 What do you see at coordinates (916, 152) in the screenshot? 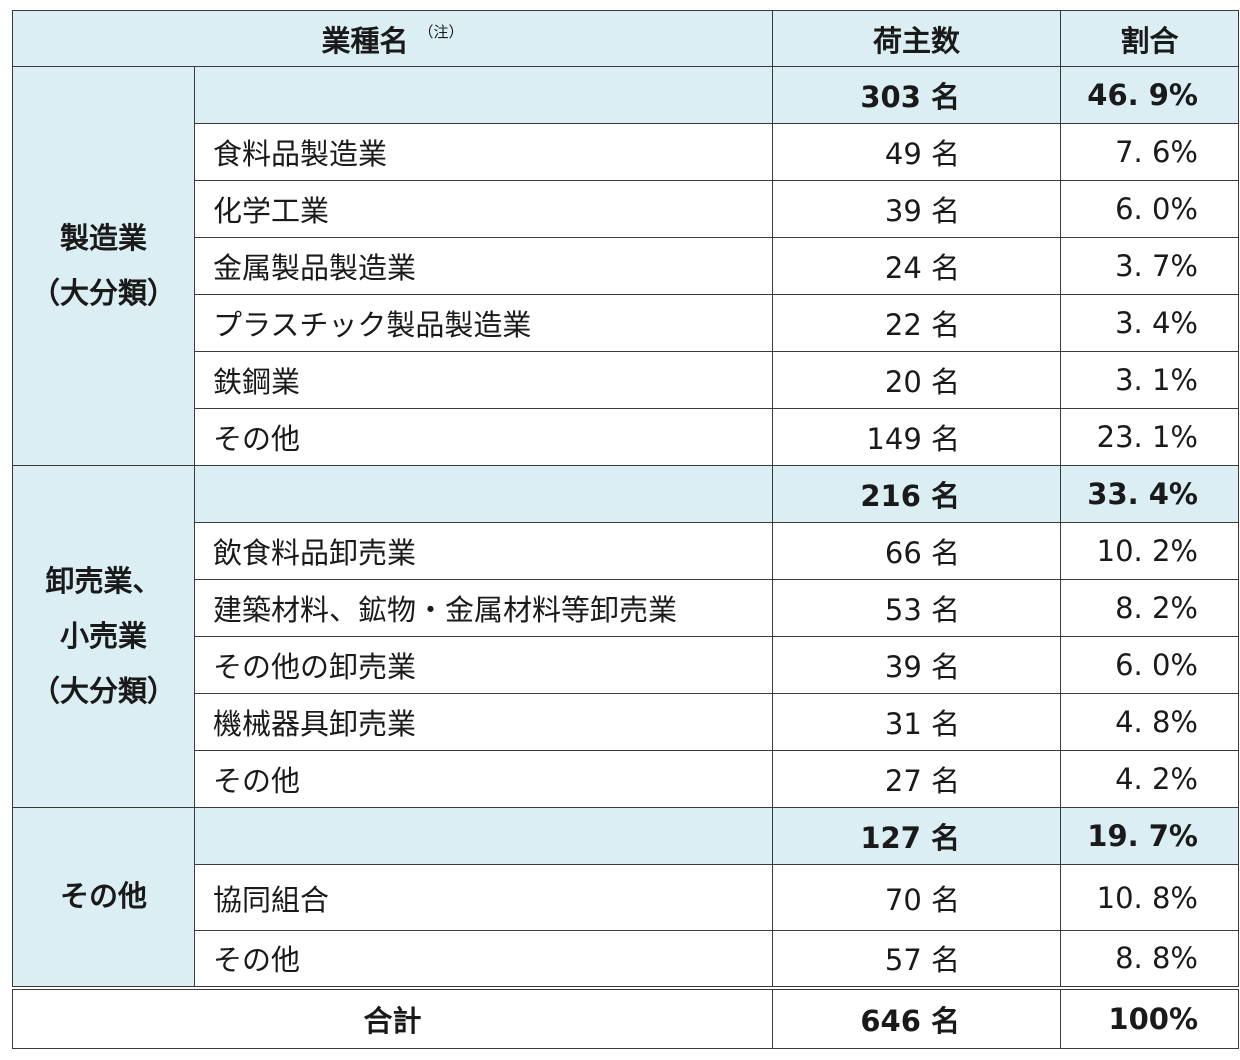
I see `shipper-count: 49 名` at bounding box center [916, 152].